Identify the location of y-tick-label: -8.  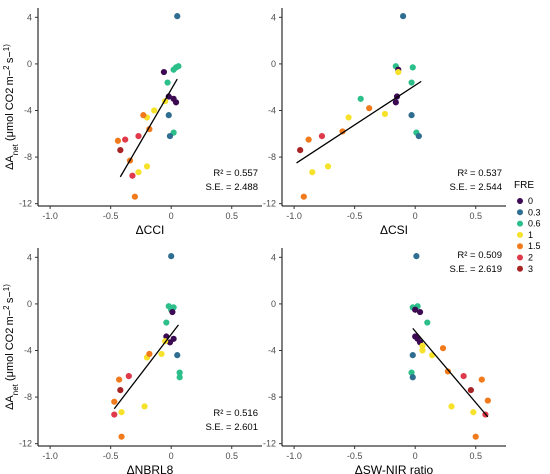
(28, 157).